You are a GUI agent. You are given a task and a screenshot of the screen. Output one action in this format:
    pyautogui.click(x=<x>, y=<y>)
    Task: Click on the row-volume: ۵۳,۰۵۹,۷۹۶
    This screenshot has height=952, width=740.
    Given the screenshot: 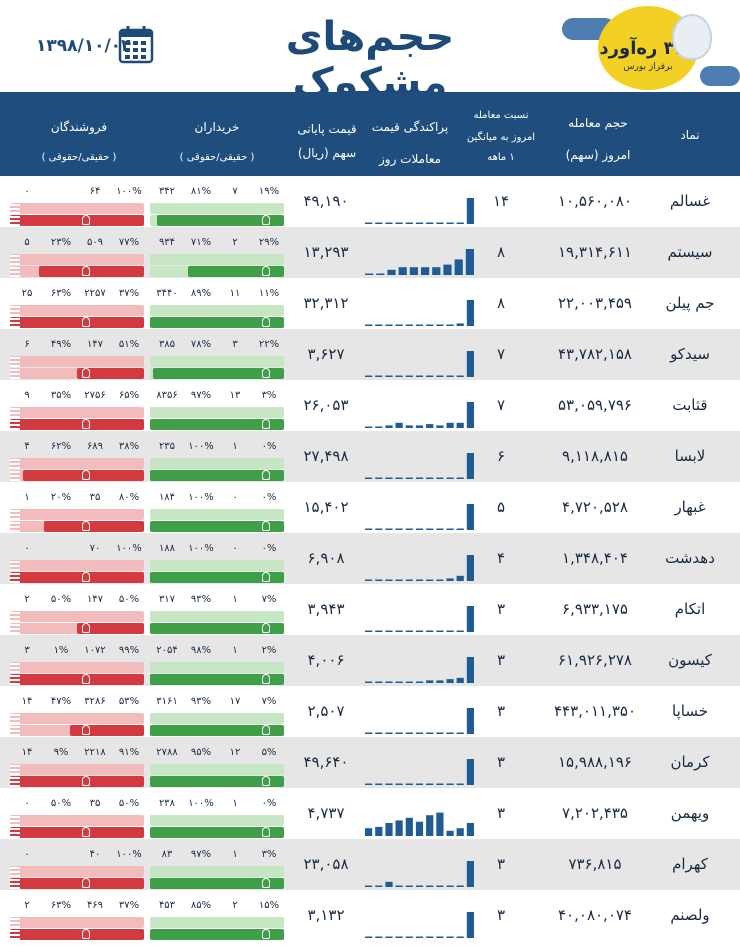 What is the action you would take?
    pyautogui.click(x=595, y=405)
    